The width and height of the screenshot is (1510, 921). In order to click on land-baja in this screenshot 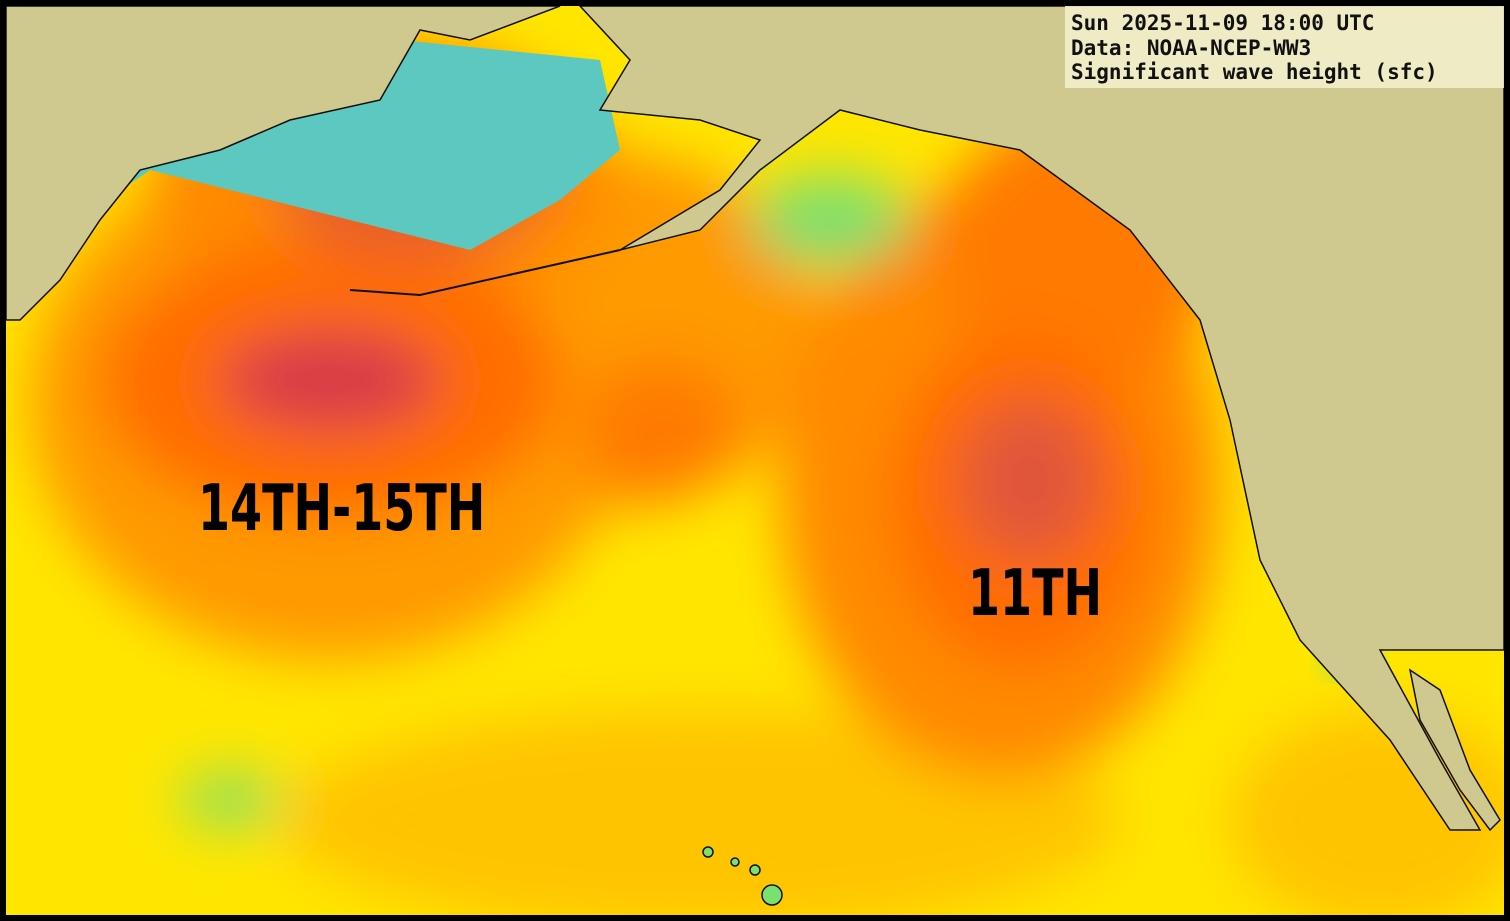, I will do `click(1454, 750)`.